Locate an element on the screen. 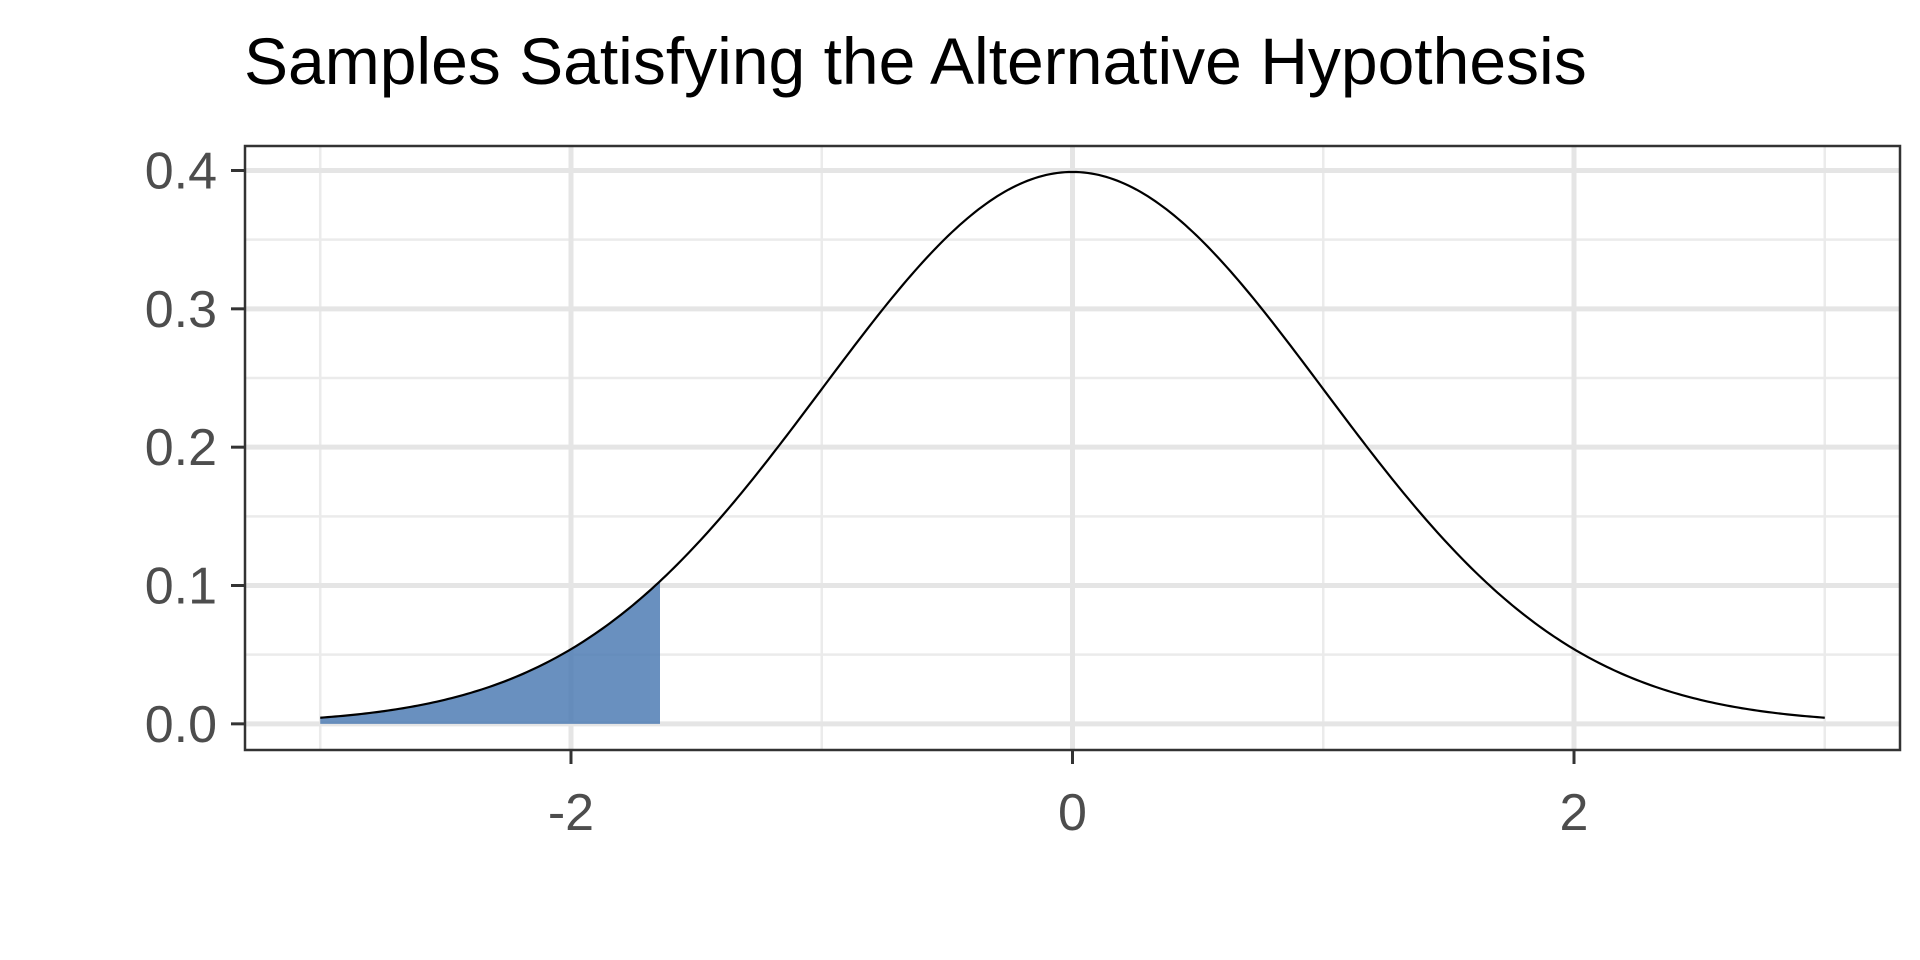 Image resolution: width=1920 pixels, height=960 pixels. x-axis: -2 0 2 is located at coordinates (1068, 796).